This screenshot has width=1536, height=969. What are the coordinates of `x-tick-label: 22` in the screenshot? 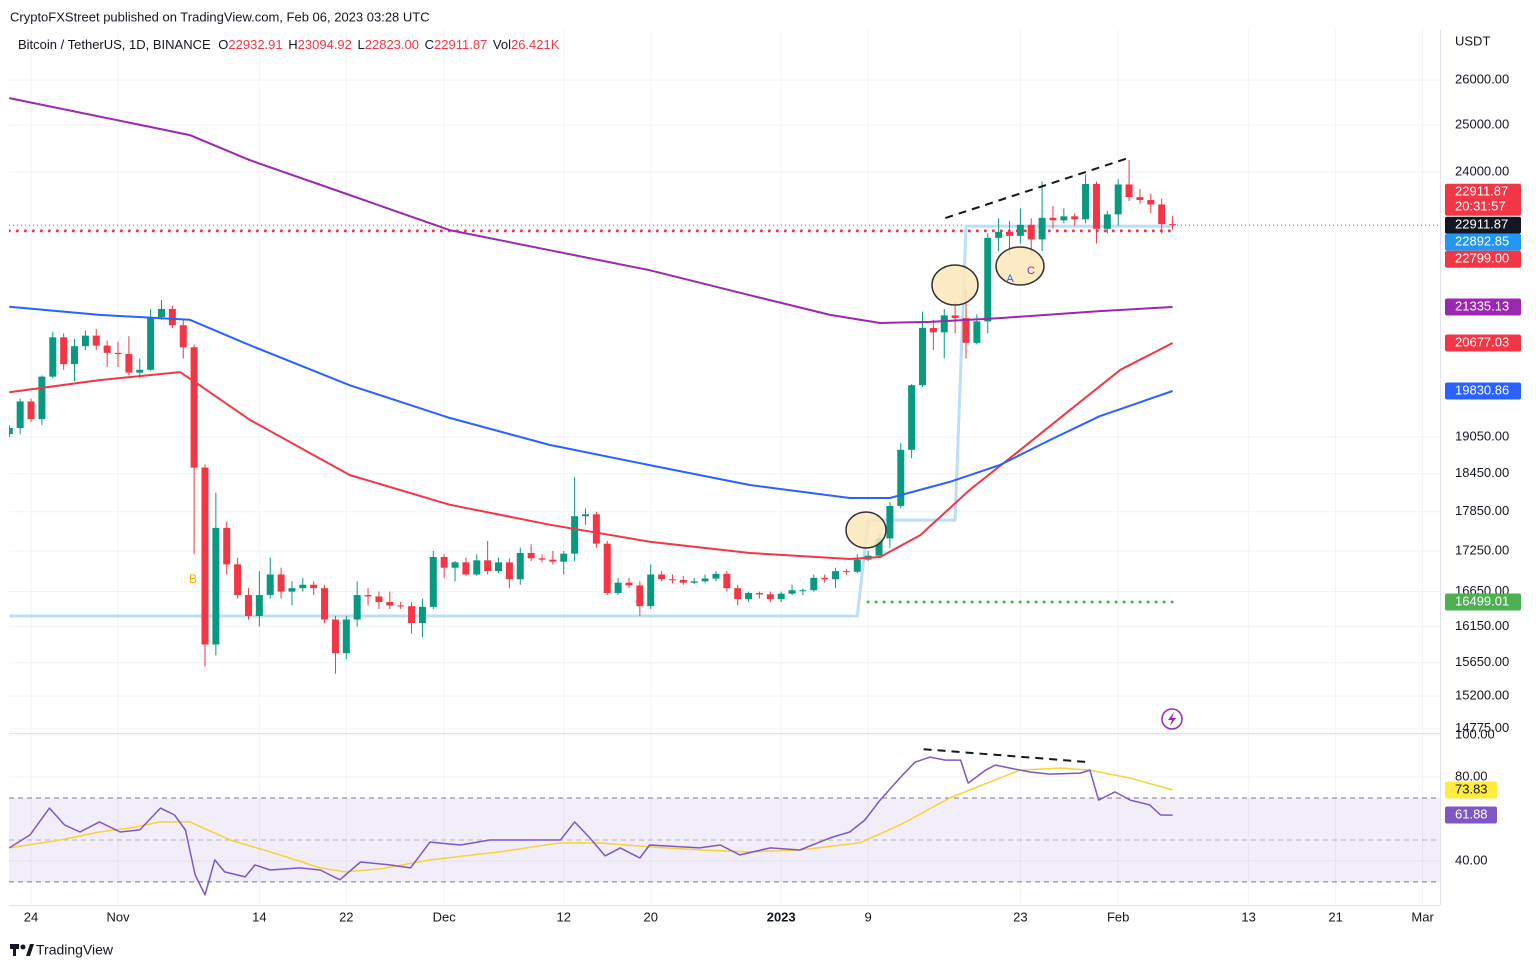 It's located at (346, 916).